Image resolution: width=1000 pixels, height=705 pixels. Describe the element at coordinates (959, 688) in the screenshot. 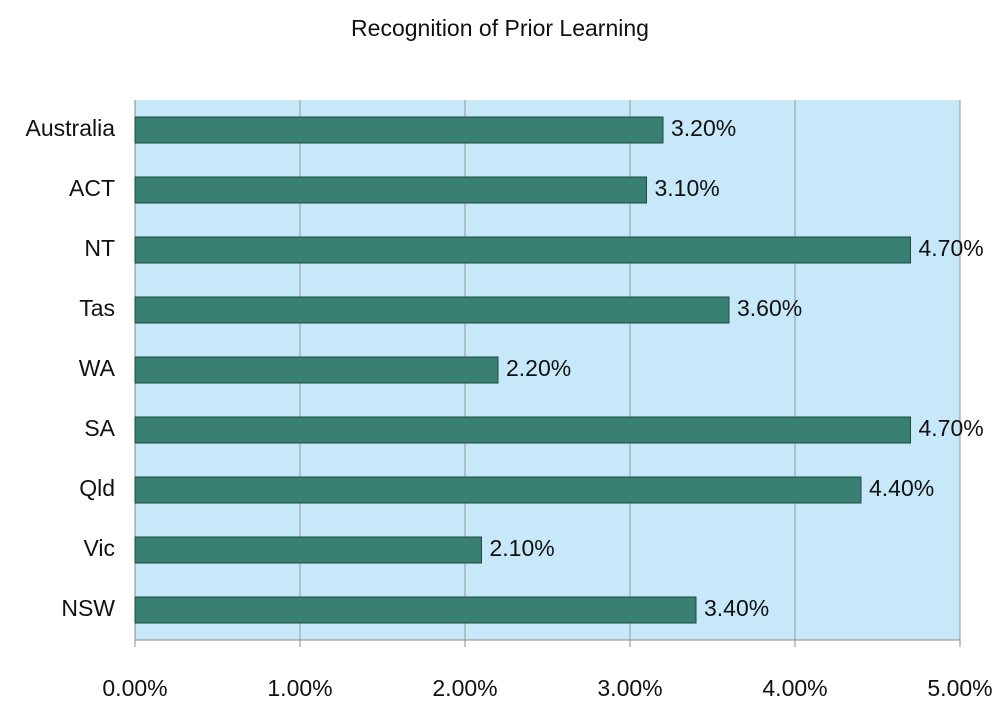

I see `x-tick-label: 5.00%` at that location.